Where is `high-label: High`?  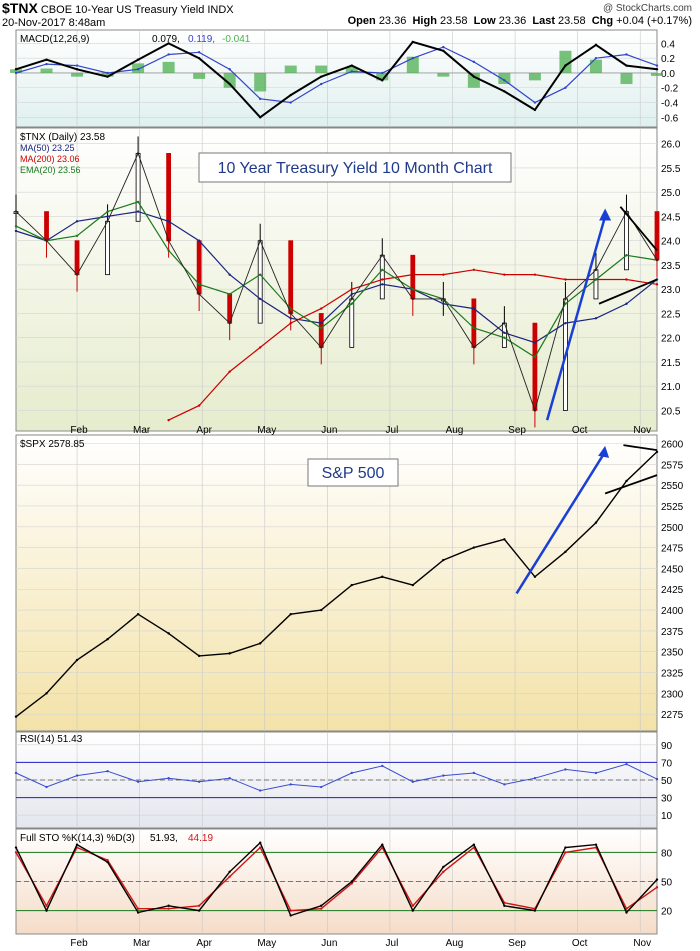
high-label: High is located at coordinates (424, 21).